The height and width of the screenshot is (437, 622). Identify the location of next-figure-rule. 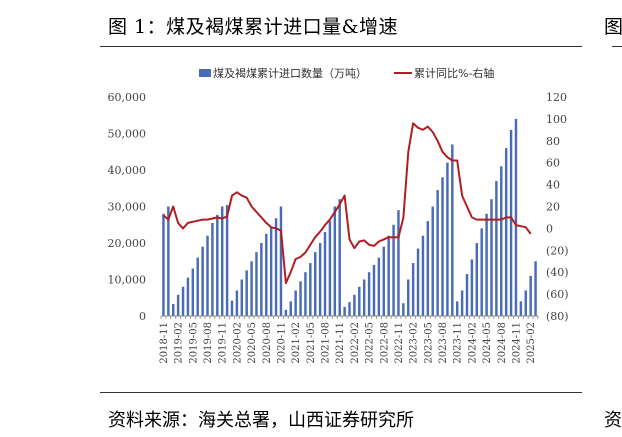
(617, 46).